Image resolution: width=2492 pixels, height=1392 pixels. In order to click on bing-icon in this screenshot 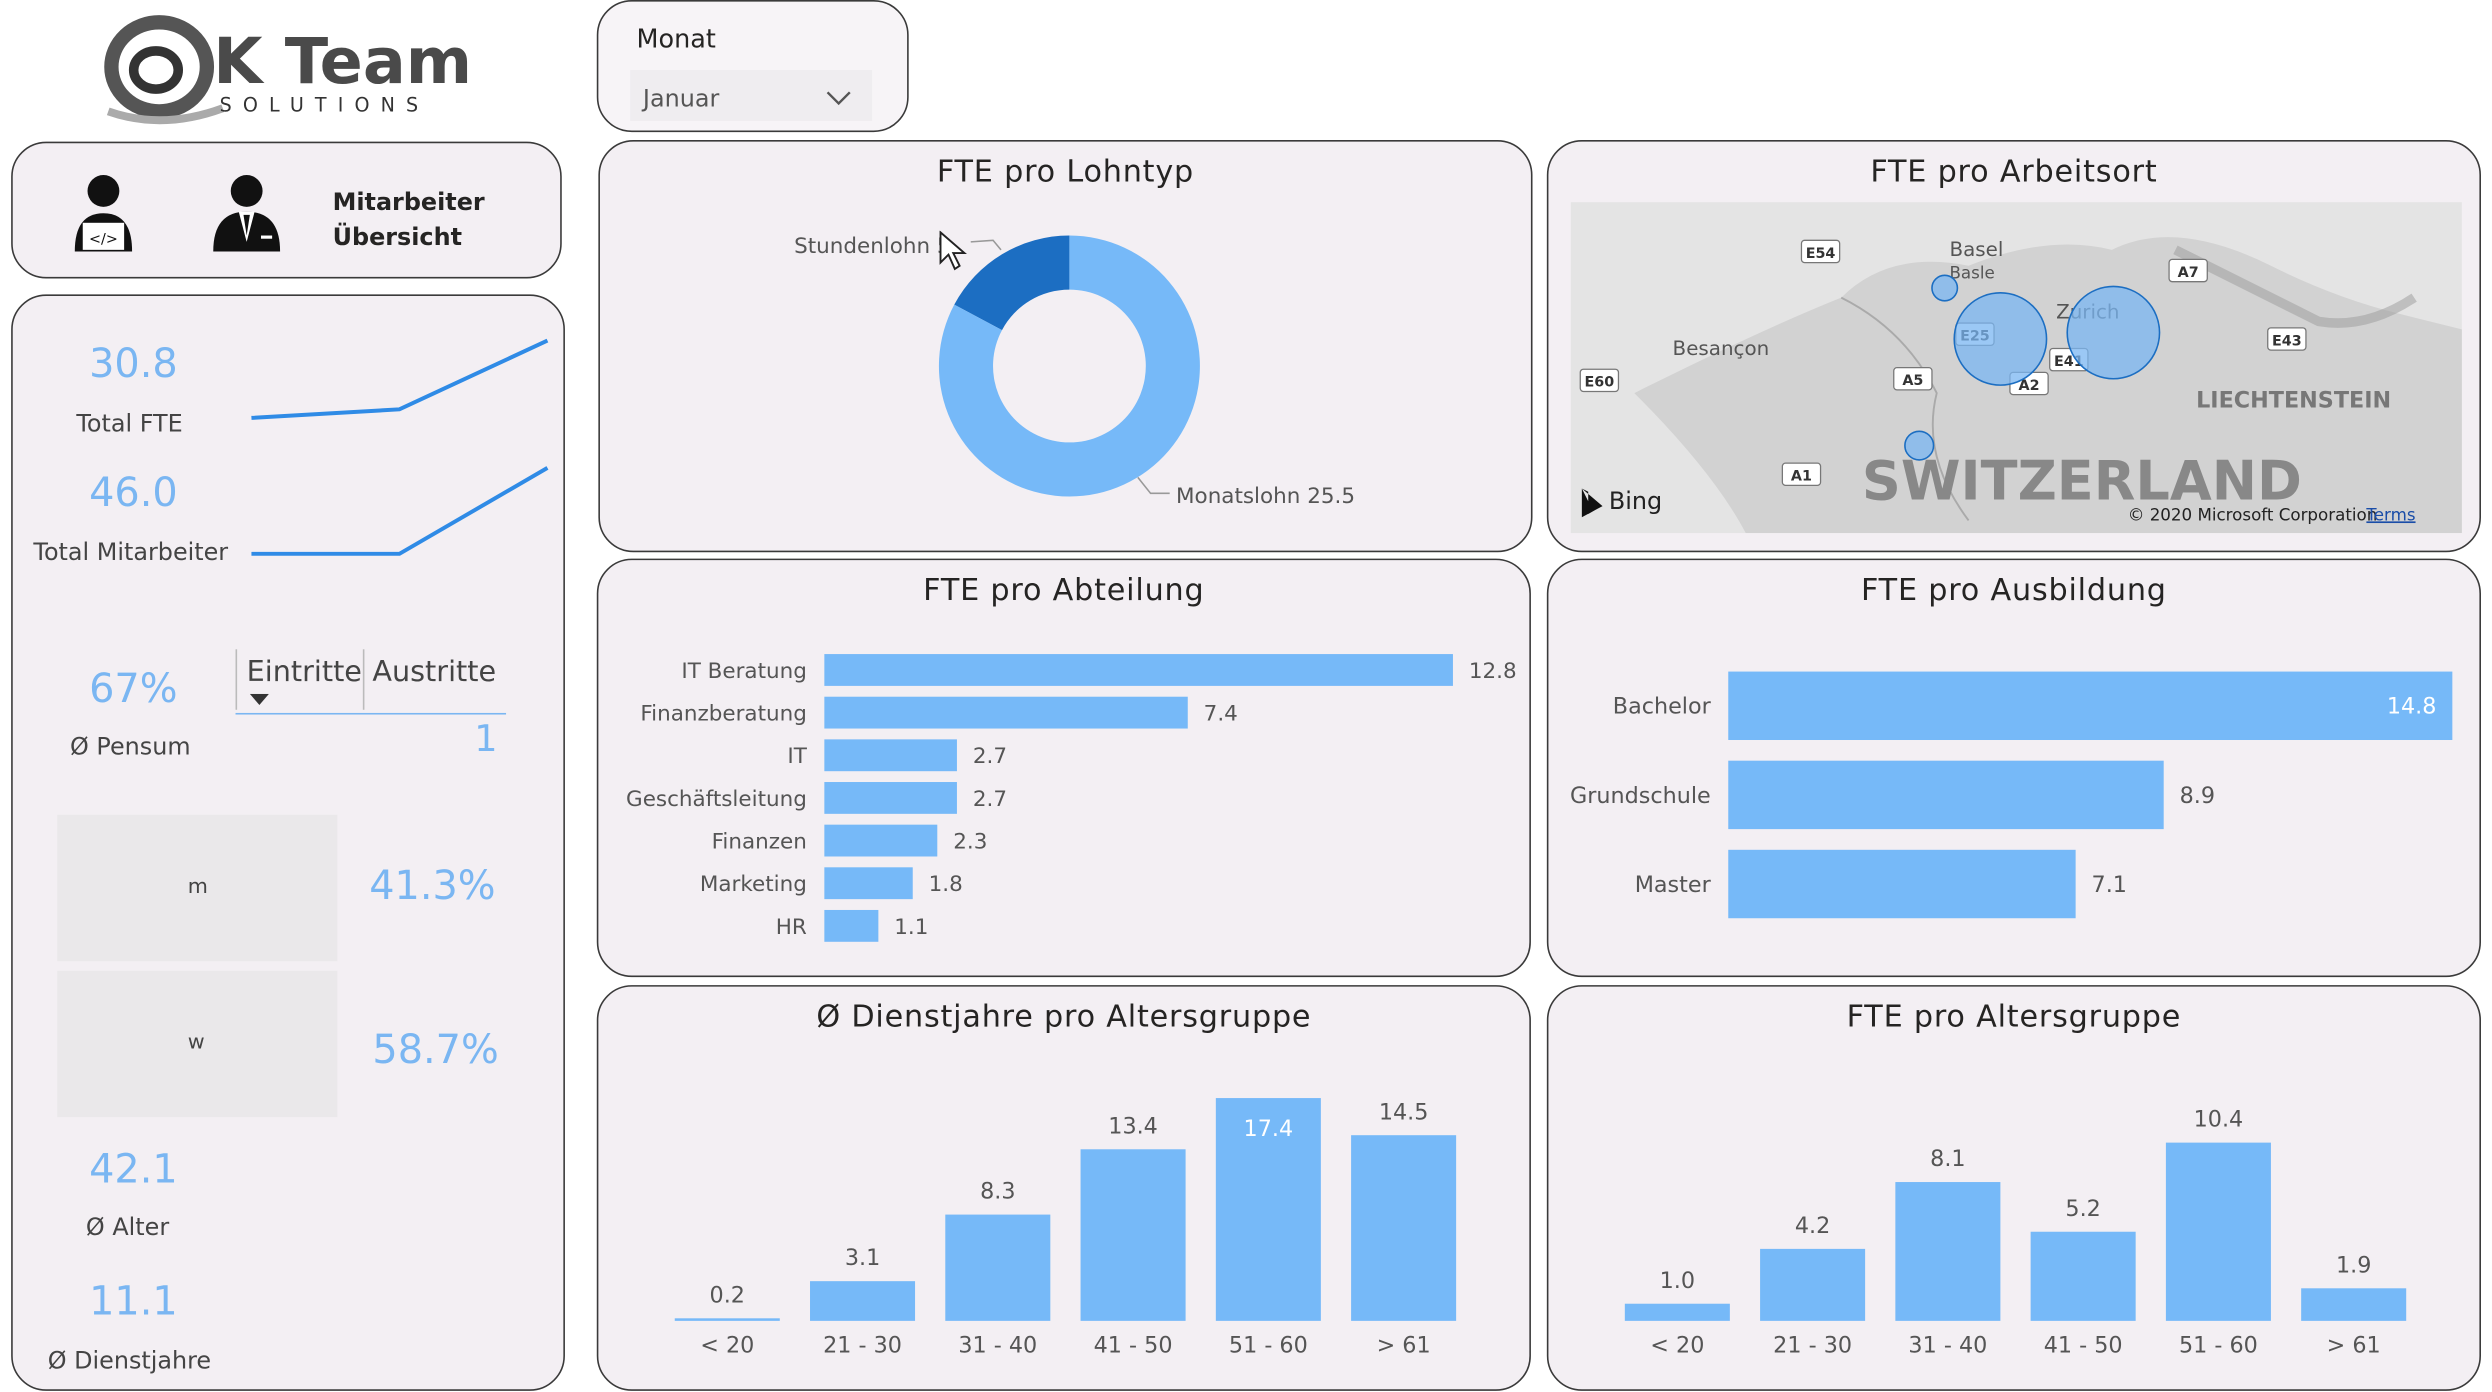, I will do `click(1592, 503)`.